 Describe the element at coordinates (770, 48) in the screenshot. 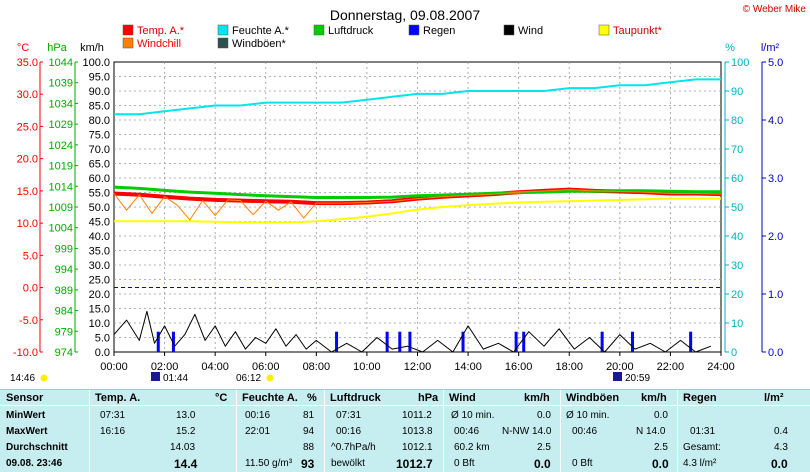

I see `rain-unit-label: l/m²` at that location.